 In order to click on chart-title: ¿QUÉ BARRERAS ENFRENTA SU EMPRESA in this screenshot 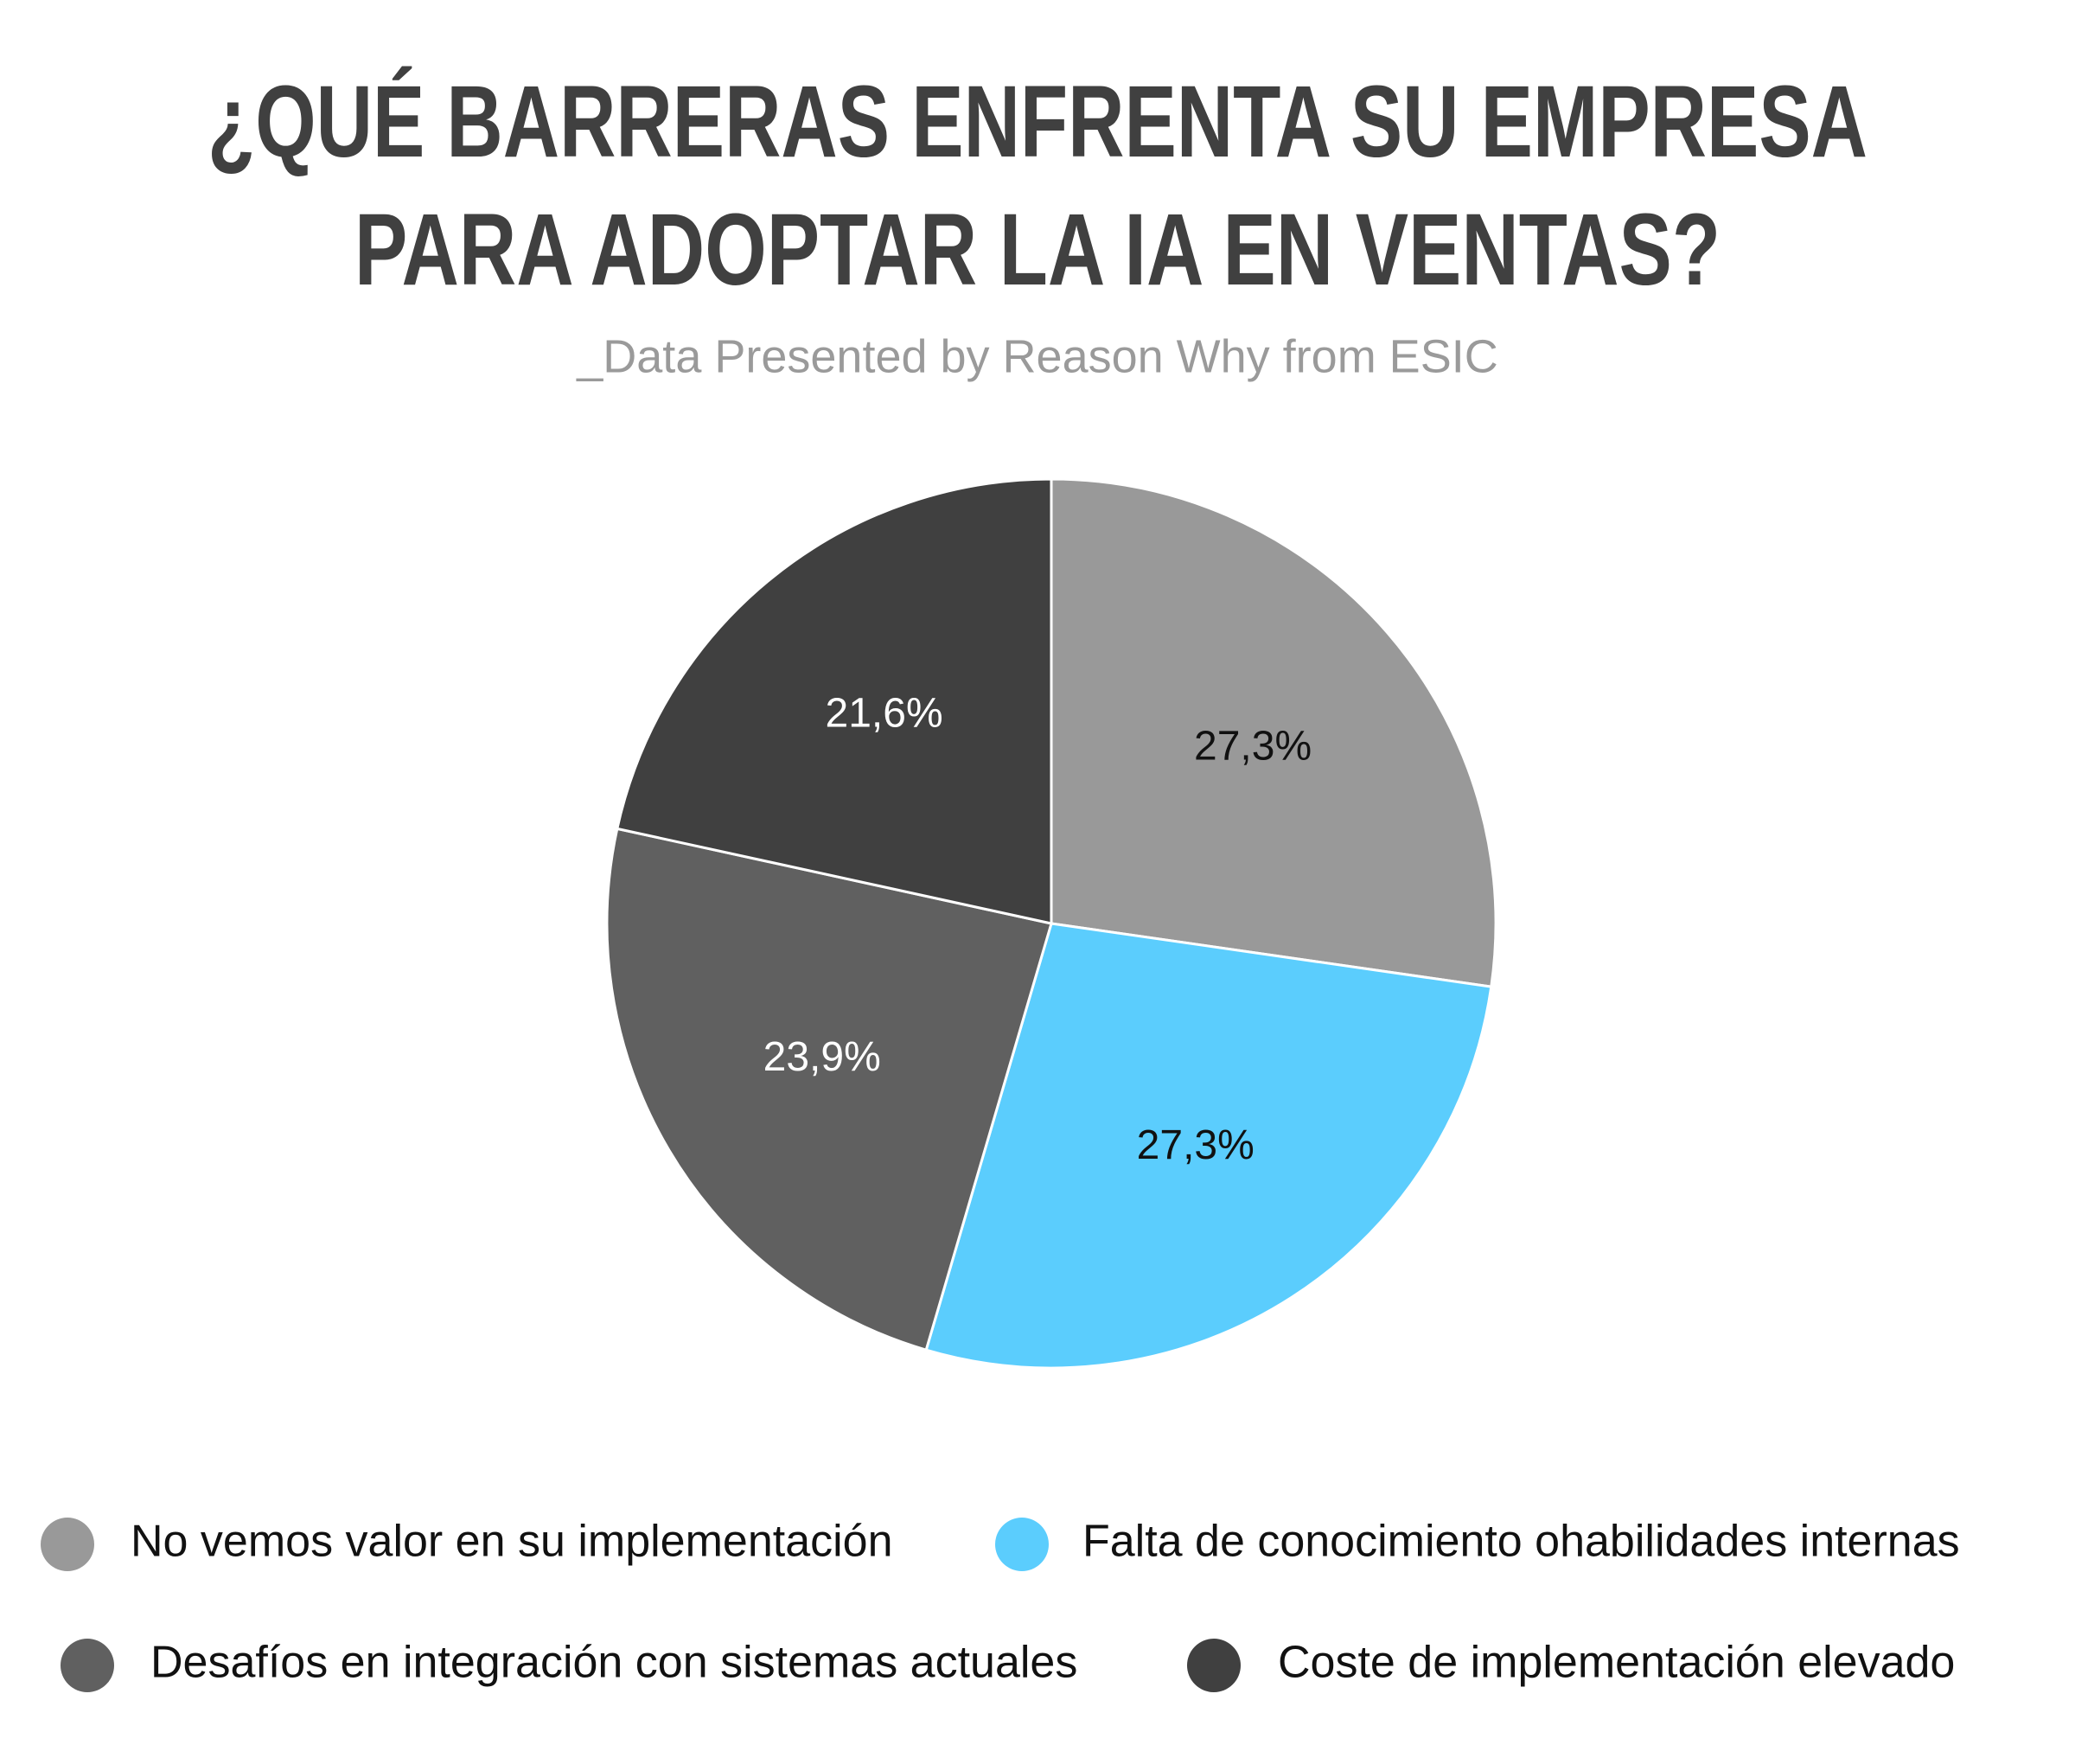, I will do `click(1038, 122)`.